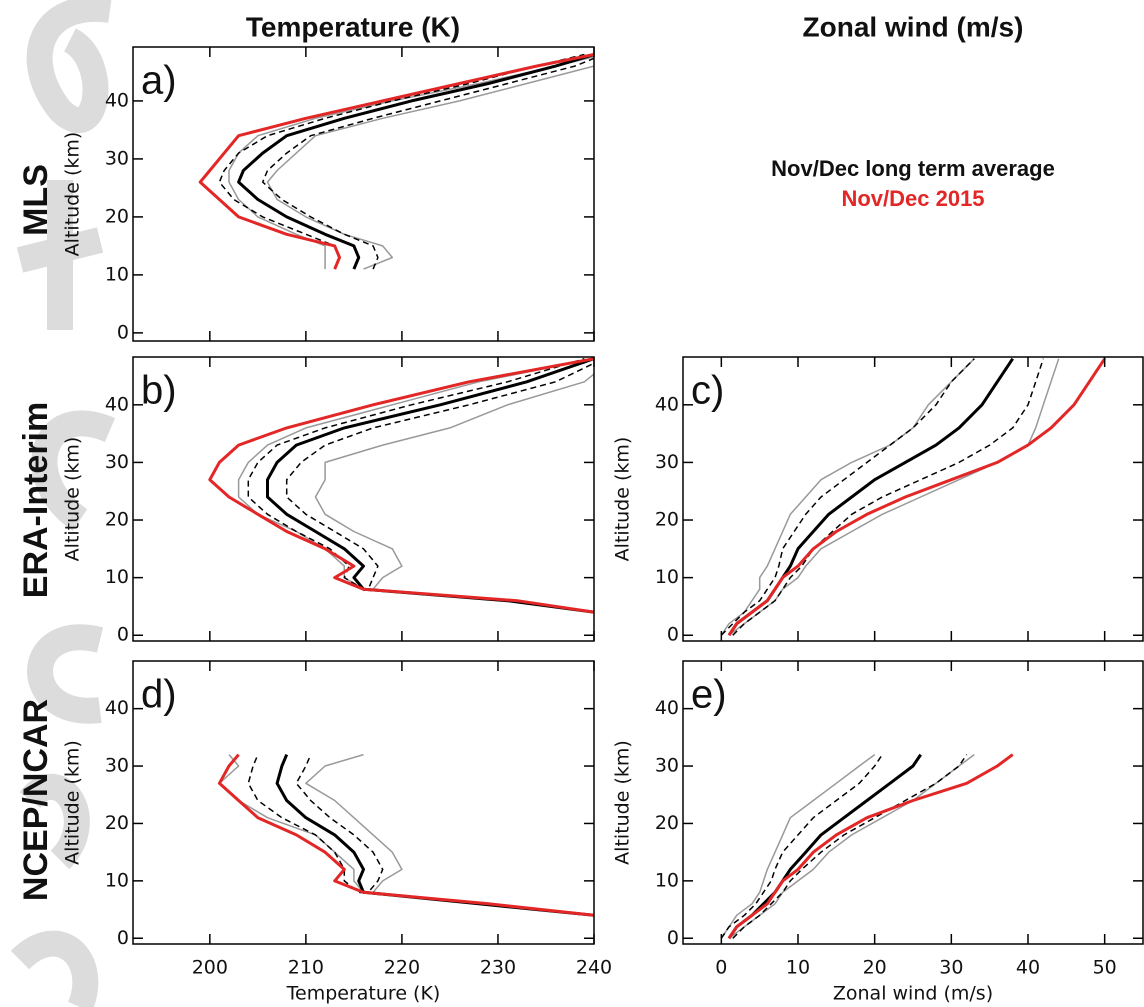 This screenshot has height=1007, width=1144. I want to click on x-tick-label: 200, so click(210, 968).